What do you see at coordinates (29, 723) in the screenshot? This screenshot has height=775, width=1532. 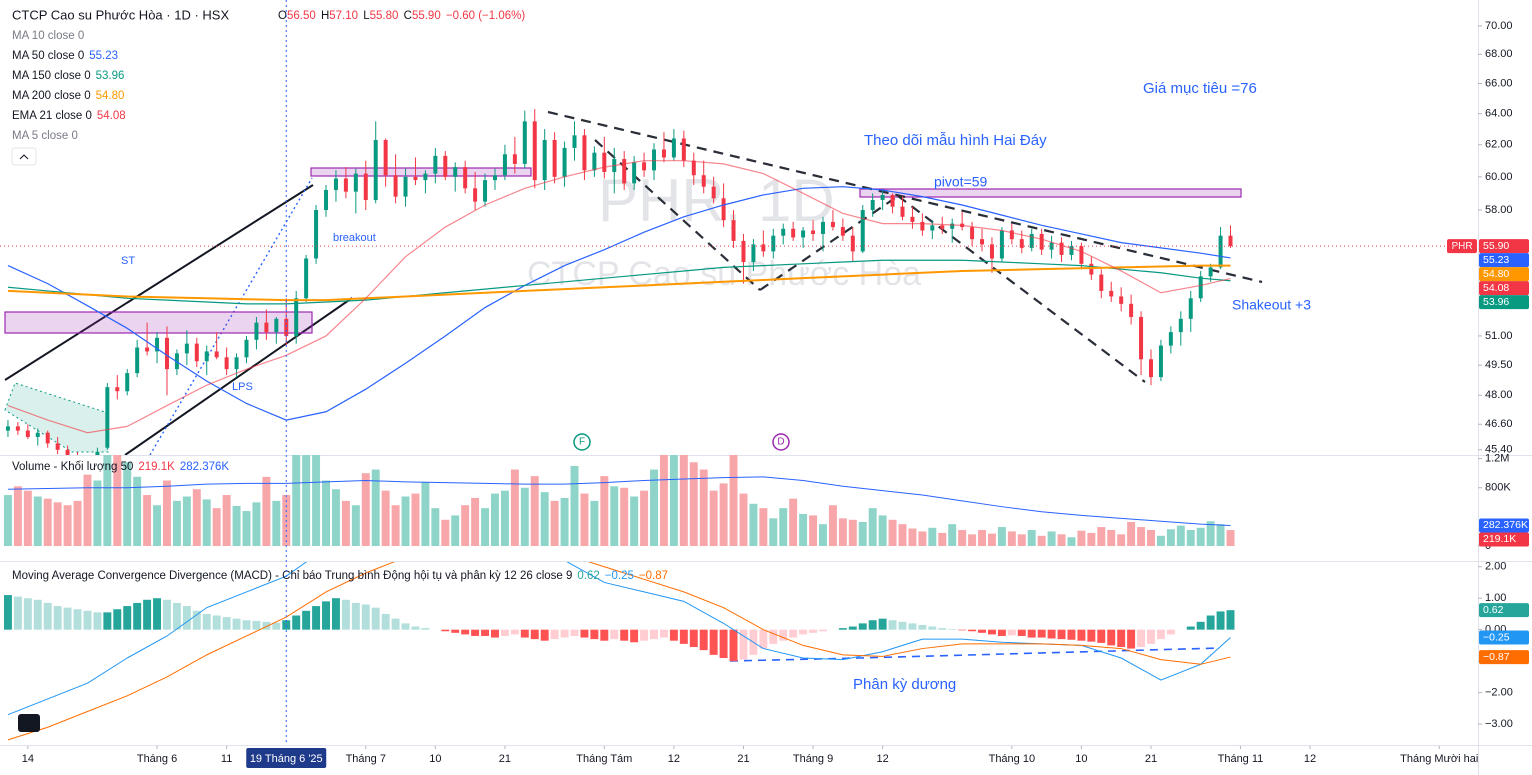 I see `logo` at bounding box center [29, 723].